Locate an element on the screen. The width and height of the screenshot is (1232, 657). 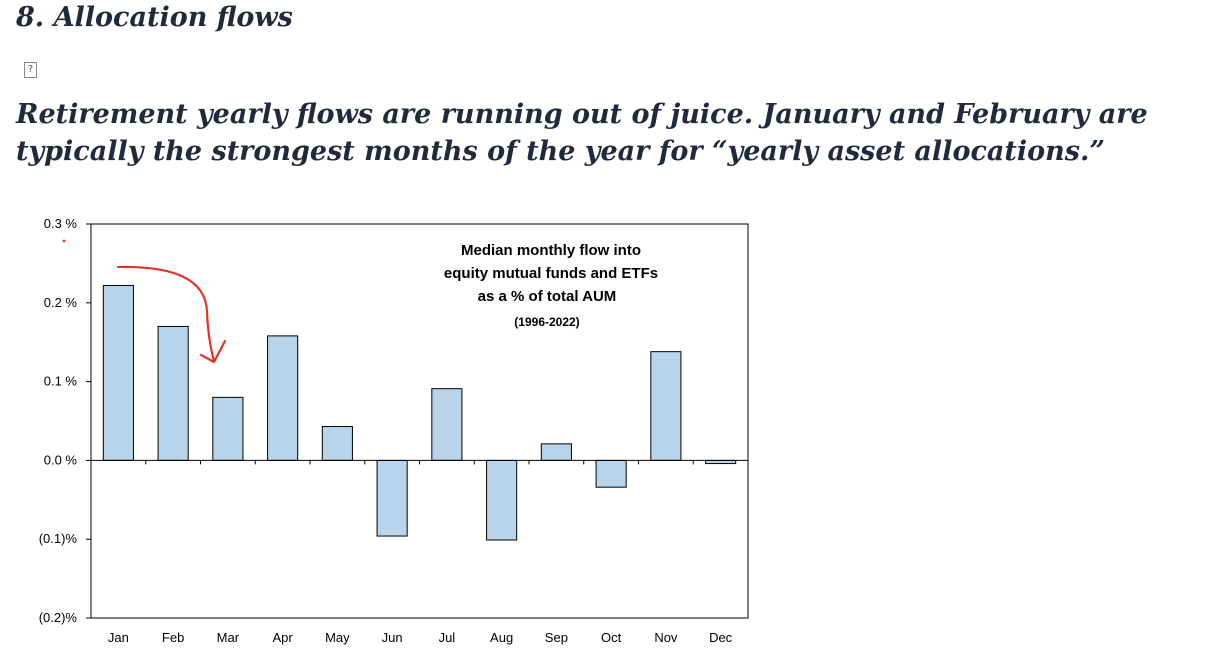
section-title-text: 8. Allocation flows is located at coordinates (154, 17).